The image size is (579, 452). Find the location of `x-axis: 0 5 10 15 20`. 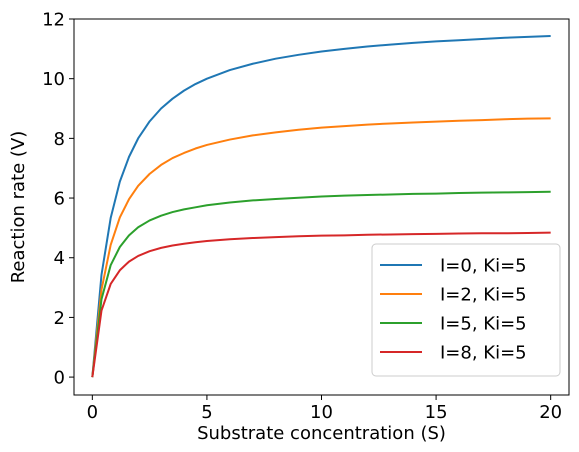

x-axis: 0 5 10 15 20 is located at coordinates (324, 409).